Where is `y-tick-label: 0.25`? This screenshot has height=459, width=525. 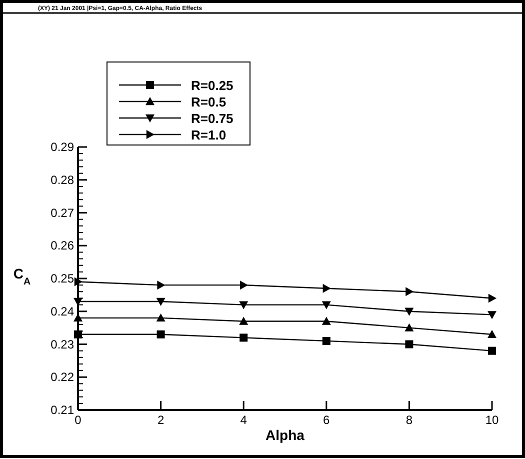 y-tick-label: 0.25 is located at coordinates (62, 279).